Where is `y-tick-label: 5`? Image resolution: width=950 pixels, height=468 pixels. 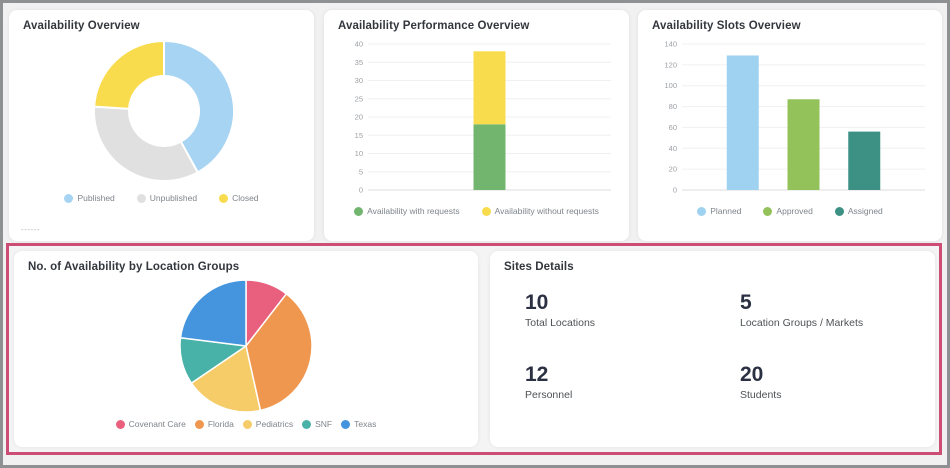
y-tick-label: 5 is located at coordinates (361, 171).